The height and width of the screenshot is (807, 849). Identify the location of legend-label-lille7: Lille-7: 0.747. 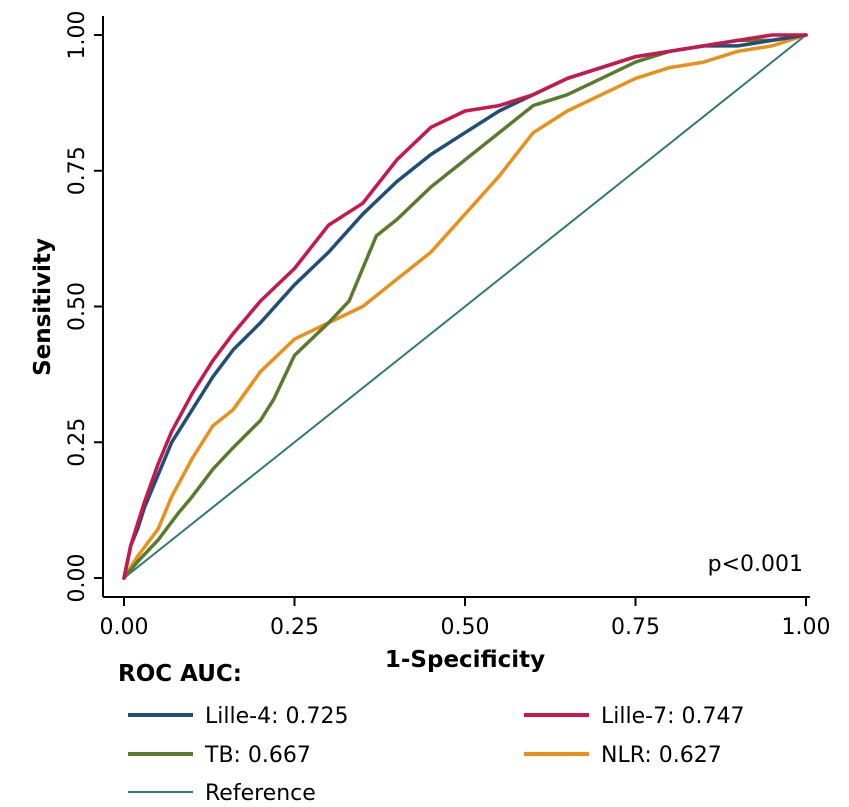
(672, 716).